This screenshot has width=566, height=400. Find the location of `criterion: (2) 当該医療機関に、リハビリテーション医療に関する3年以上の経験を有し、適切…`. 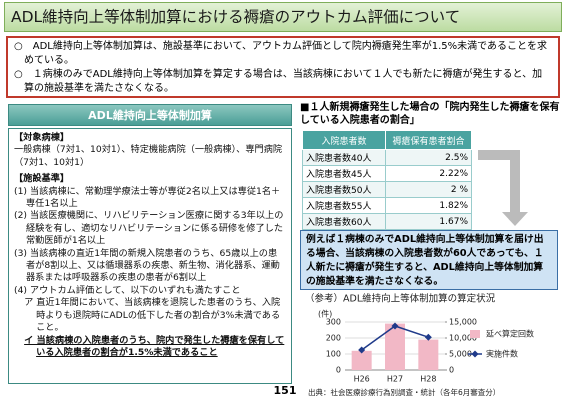

criterion: (2) 当該医療機関に、リハビリテーション医療に関する3年以上の経験を有し、適切… is located at coordinates (149, 228).